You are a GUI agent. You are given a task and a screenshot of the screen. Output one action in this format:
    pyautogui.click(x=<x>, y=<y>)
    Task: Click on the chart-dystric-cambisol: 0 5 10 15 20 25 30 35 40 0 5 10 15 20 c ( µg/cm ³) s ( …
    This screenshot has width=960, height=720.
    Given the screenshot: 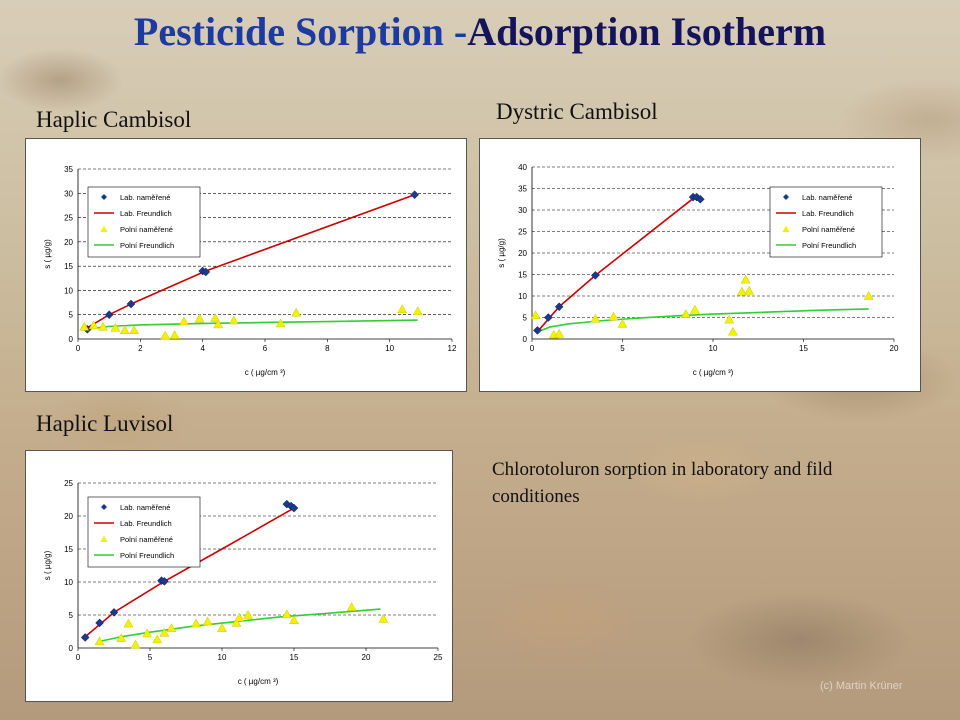 What is the action you would take?
    pyautogui.click(x=698, y=270)
    